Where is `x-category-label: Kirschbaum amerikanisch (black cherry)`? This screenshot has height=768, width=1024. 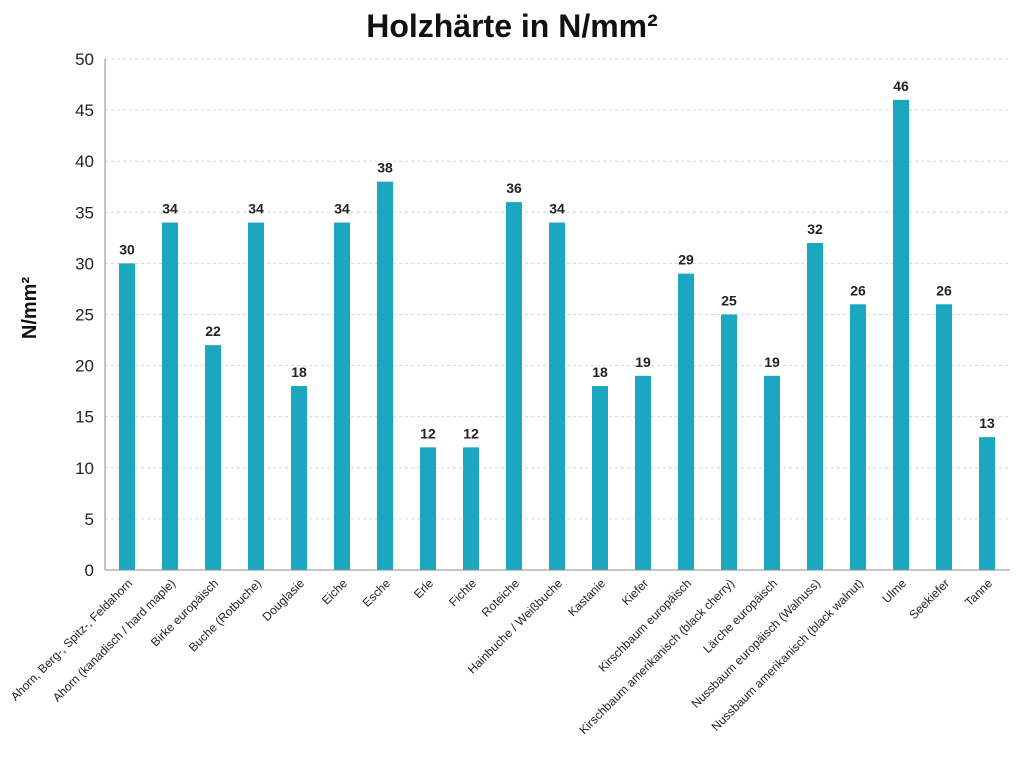
x-category-label: Kirschbaum amerikanisch (black cherry) is located at coordinates (656, 656).